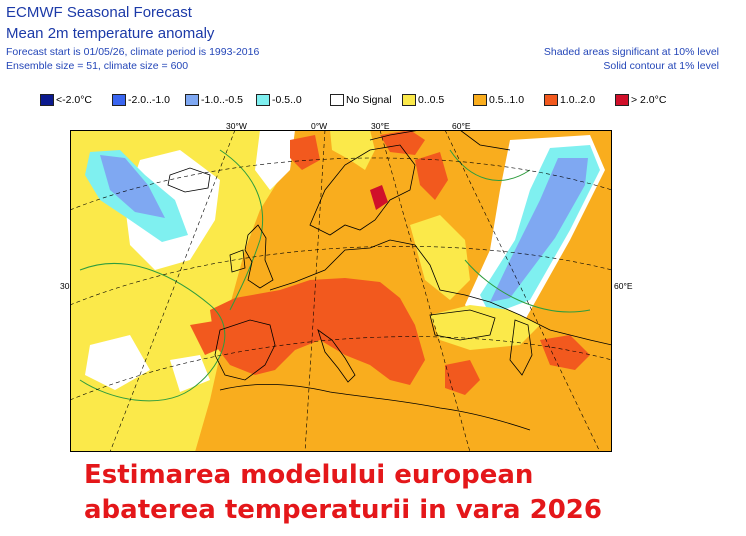 This screenshot has height=536, width=746. Describe the element at coordinates (222, 100) in the screenshot. I see `legend-label: -1.0..-0.5` at that location.